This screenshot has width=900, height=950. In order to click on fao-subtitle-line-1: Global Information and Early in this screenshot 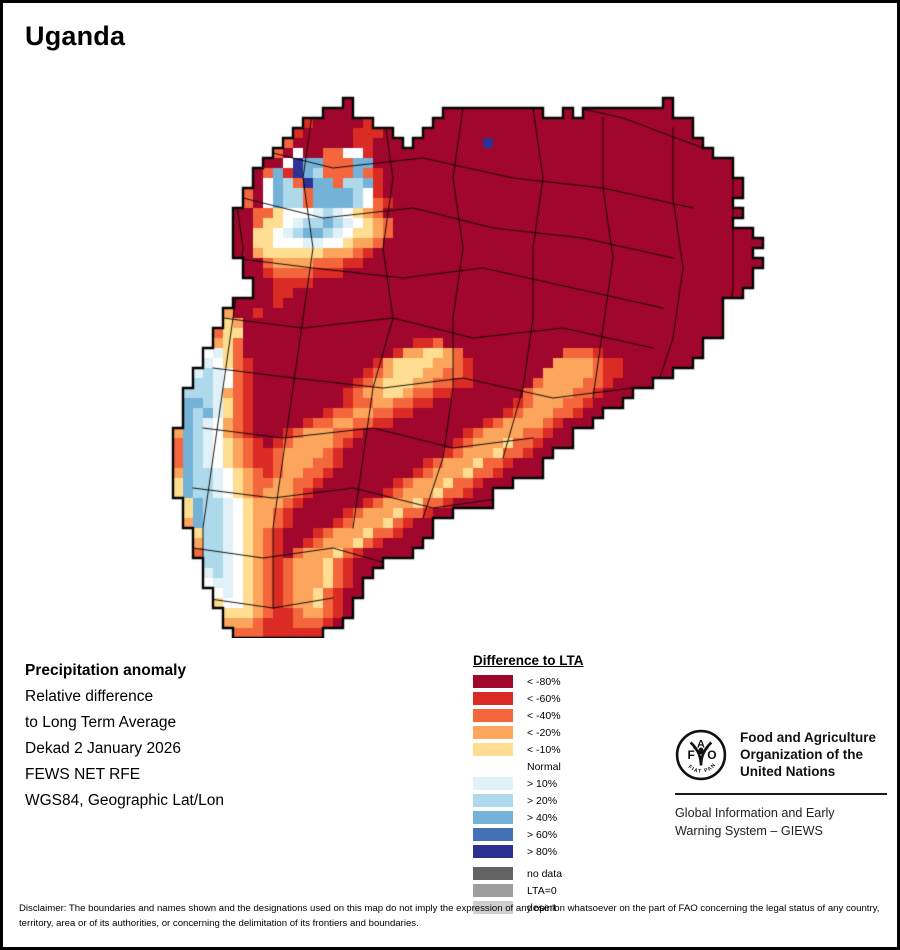, I will do `click(755, 813)`.